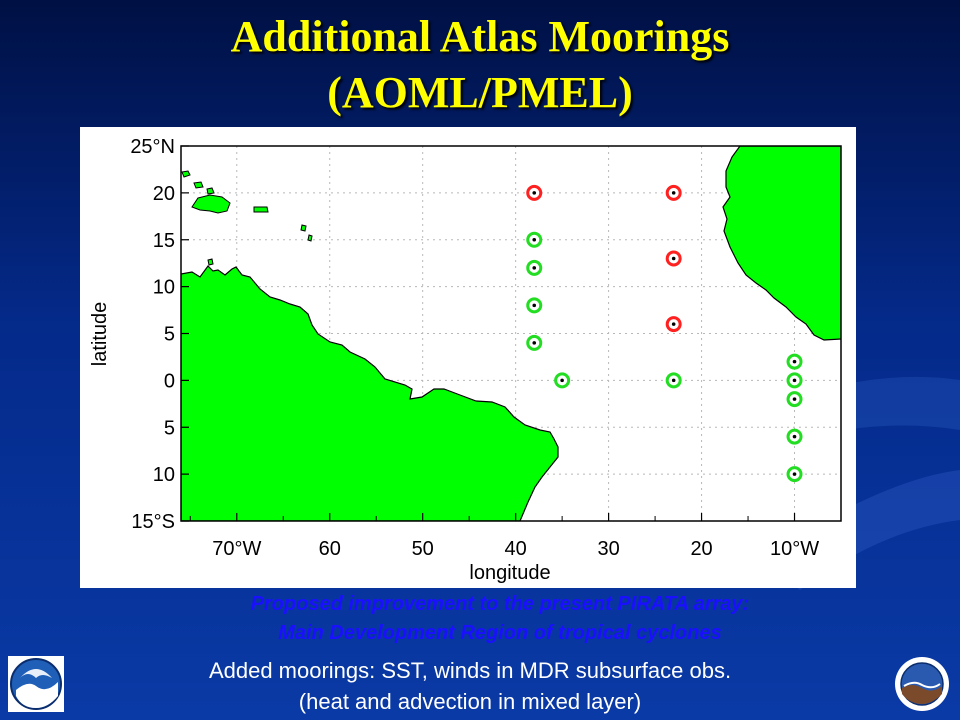 This screenshot has width=960, height=720. Describe the element at coordinates (781, 243) in the screenshot. I see `africa-land` at that location.